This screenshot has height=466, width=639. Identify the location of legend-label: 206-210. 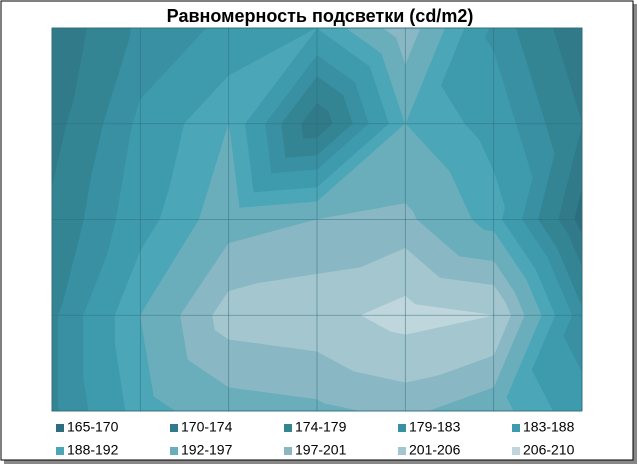
(549, 450).